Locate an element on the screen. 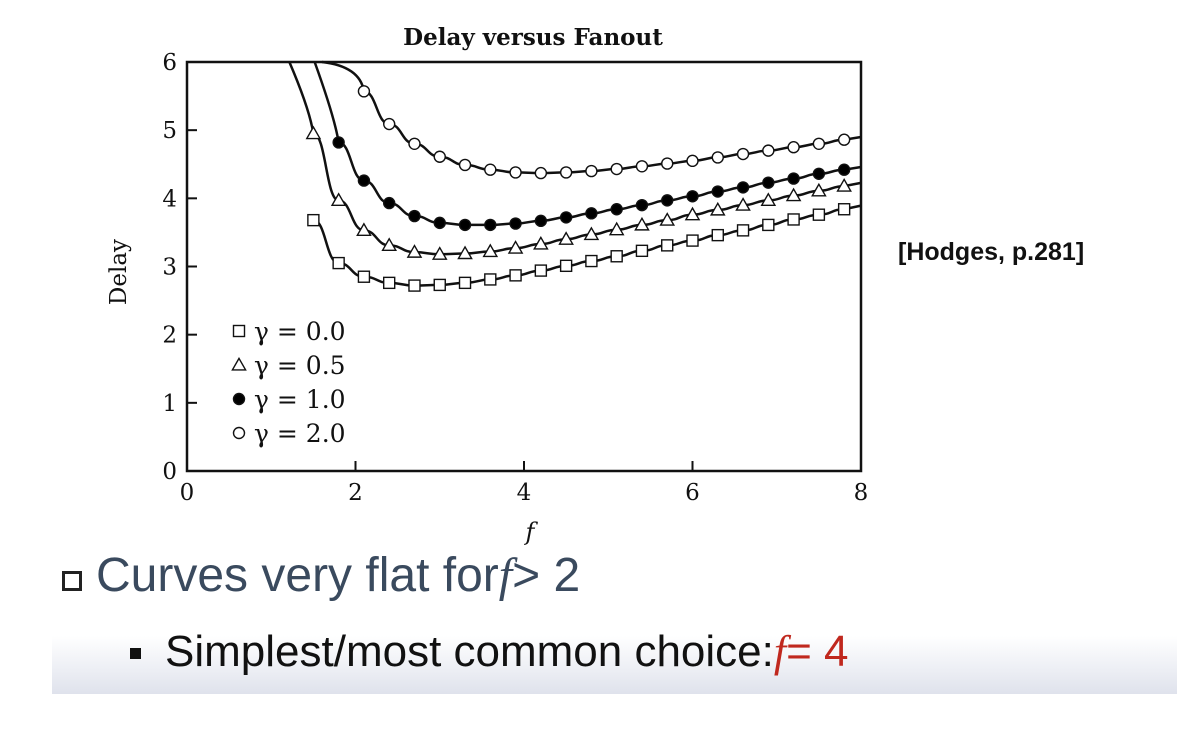 This screenshot has height=732, width=1177. x-tick-label: 4 is located at coordinates (524, 493).